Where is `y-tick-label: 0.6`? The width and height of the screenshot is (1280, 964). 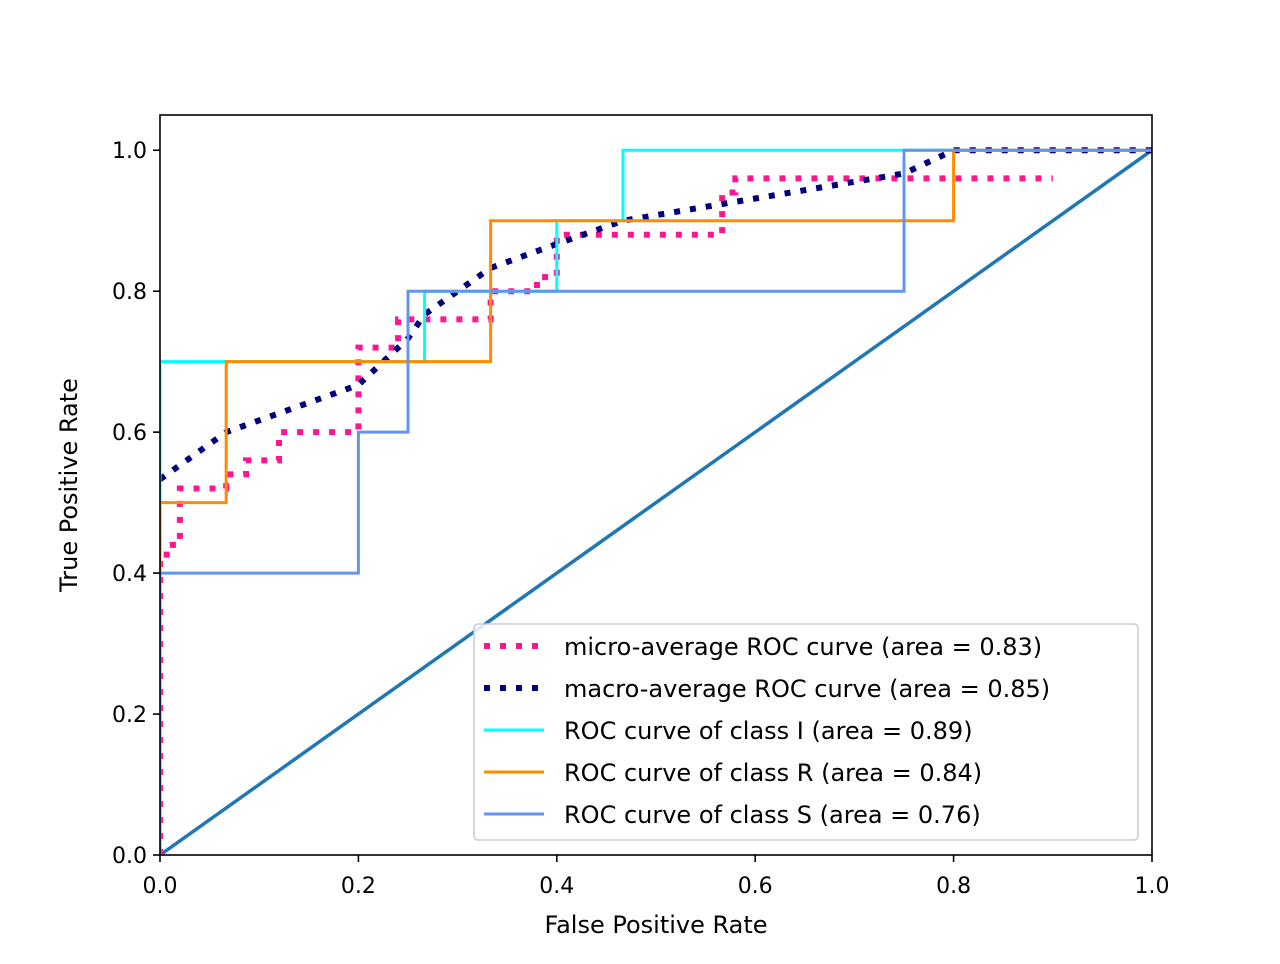 y-tick-label: 0.6 is located at coordinates (129, 433).